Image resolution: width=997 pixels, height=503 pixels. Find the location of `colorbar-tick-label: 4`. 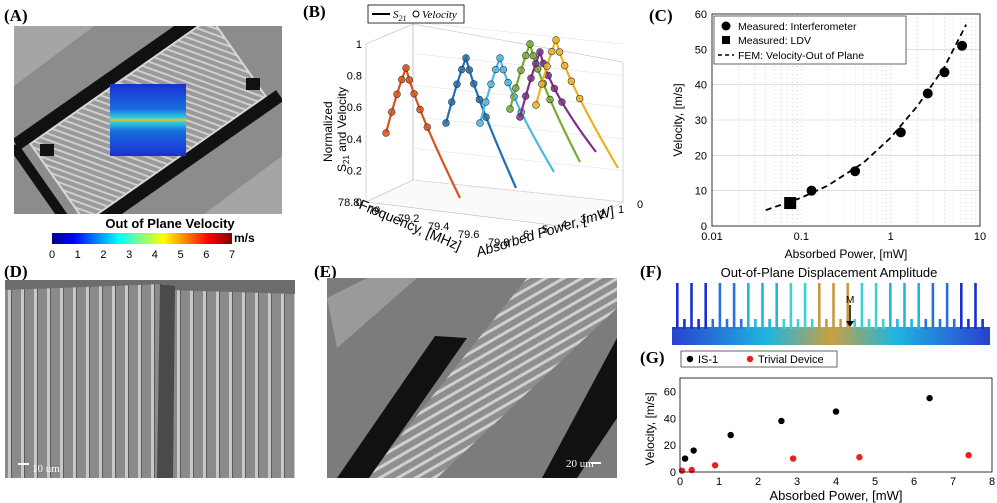

colorbar-tick-label: 4 is located at coordinates (155, 255).